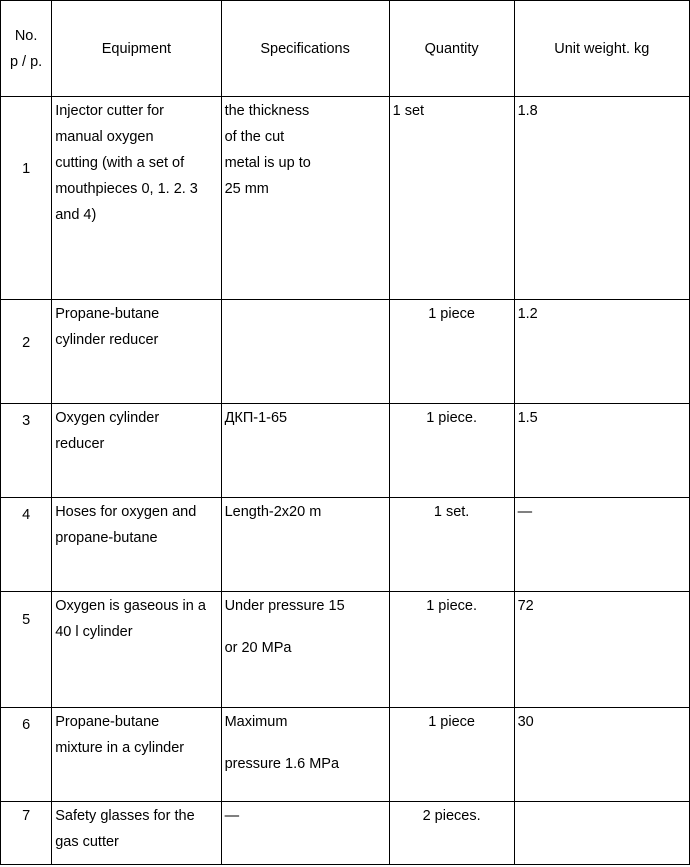 Image resolution: width=690 pixels, height=867 pixels. What do you see at coordinates (87, 842) in the screenshot?
I see `text-line: gas cutter` at bounding box center [87, 842].